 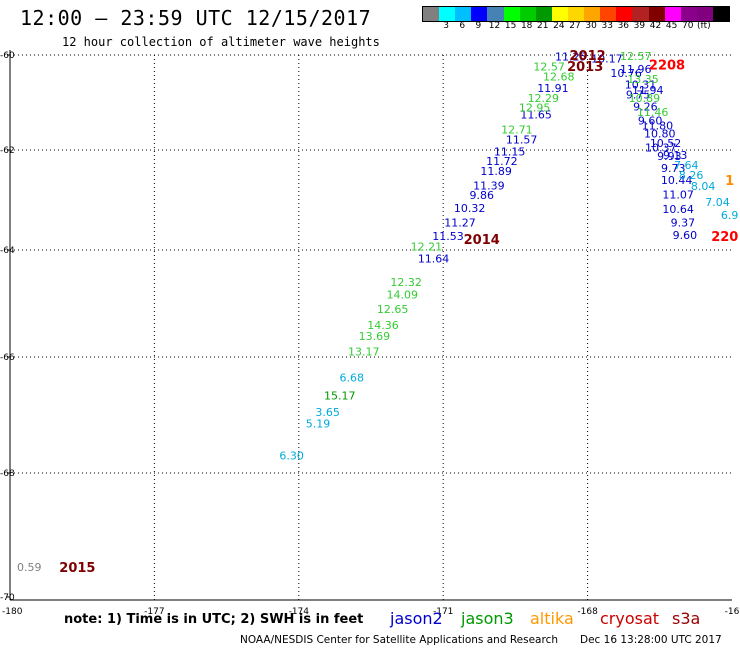 I want to click on wave-height-value: 11.57, so click(x=522, y=140).